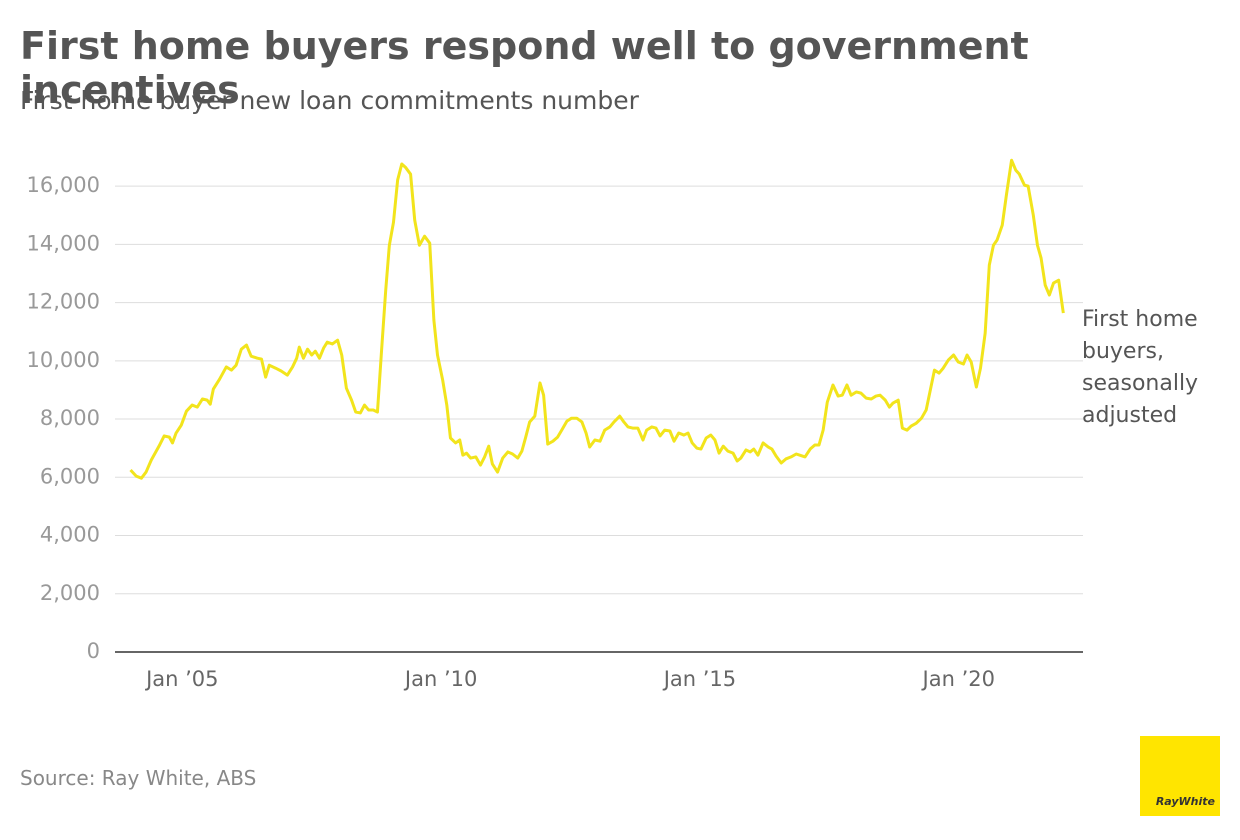  What do you see at coordinates (63, 302) in the screenshot?
I see `y-tick-label: 12,000` at bounding box center [63, 302].